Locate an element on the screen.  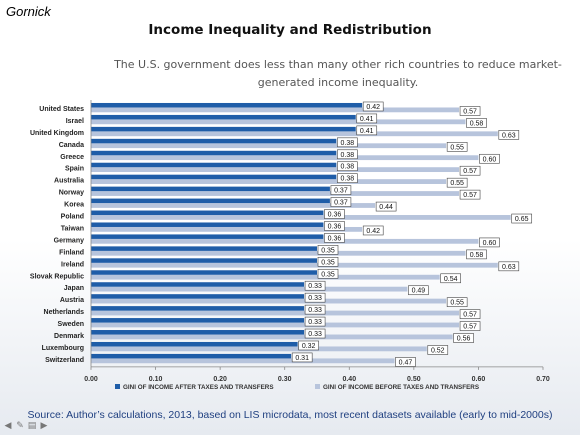
category-label: United States is located at coordinates (61, 109).